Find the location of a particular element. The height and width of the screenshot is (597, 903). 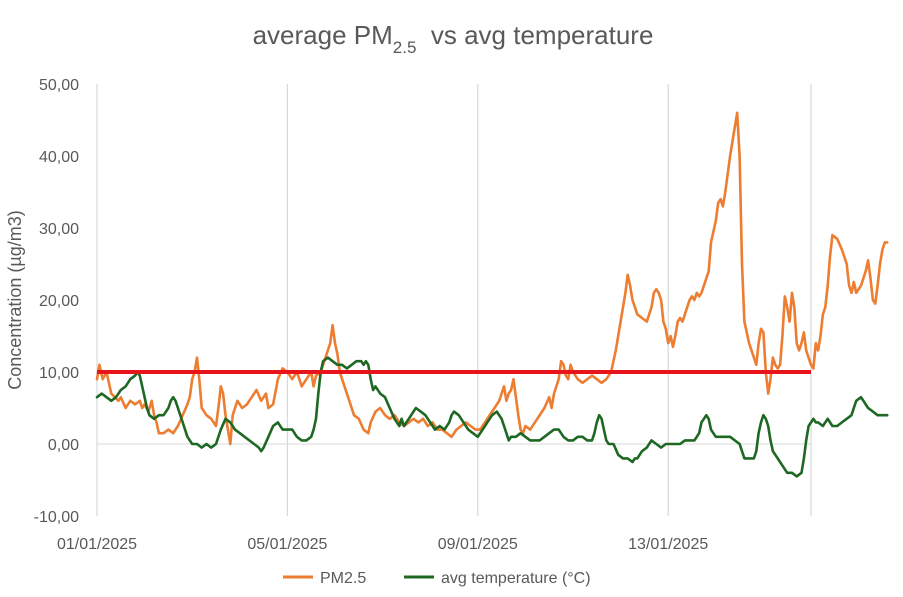

x-tick-label: 13/01/2025 is located at coordinates (668, 544).